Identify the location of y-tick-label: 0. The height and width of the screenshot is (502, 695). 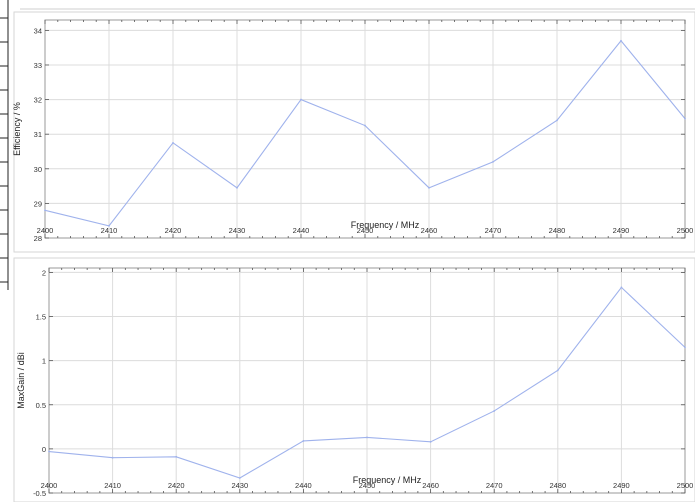
(44, 449).